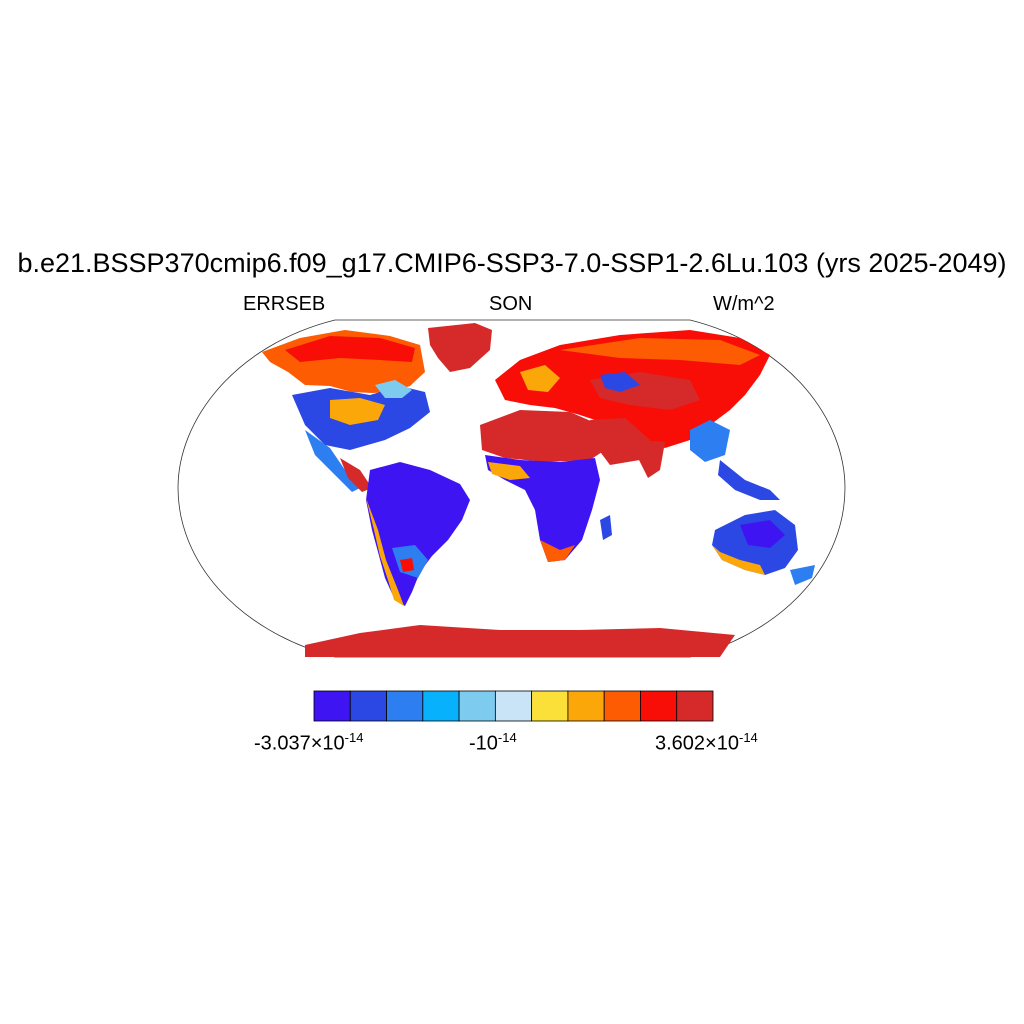 The width and height of the screenshot is (1024, 1024). I want to click on units-label: W/m^2, so click(744, 304).